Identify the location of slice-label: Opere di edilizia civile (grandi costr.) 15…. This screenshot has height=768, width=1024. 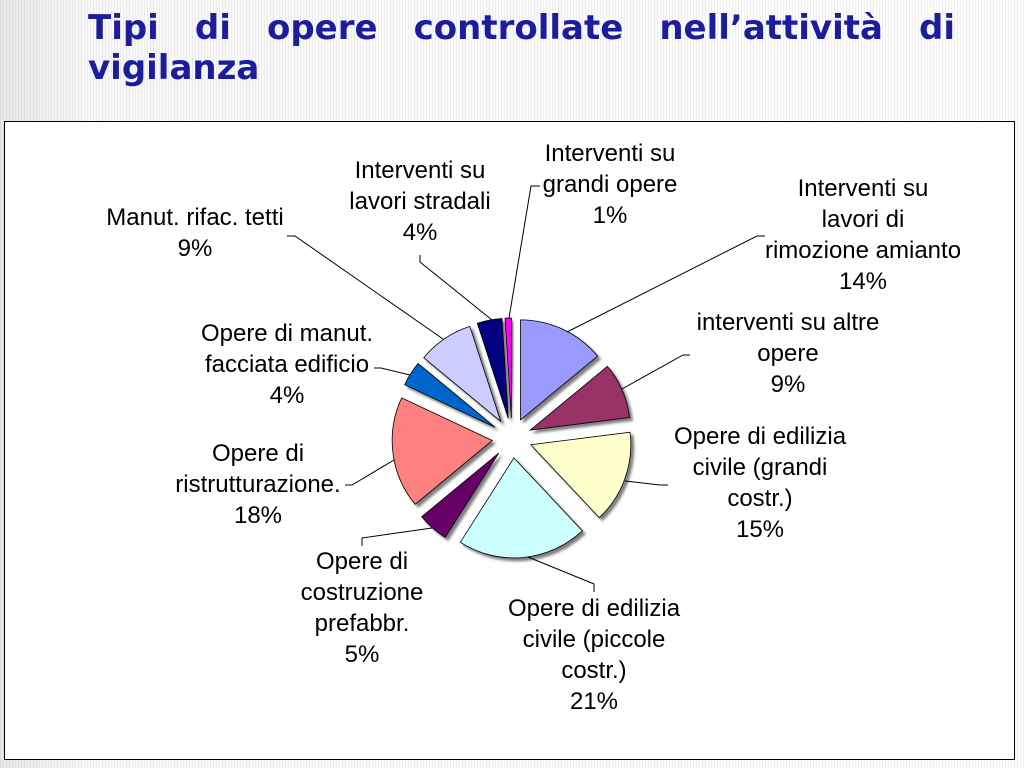
(760, 483).